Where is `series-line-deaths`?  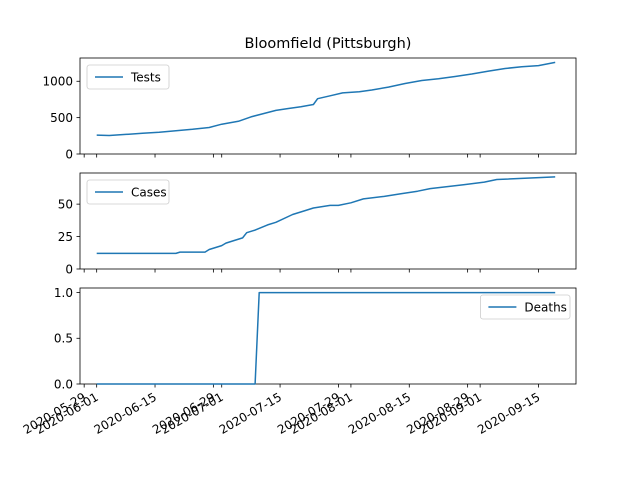 series-line-deaths is located at coordinates (326, 338).